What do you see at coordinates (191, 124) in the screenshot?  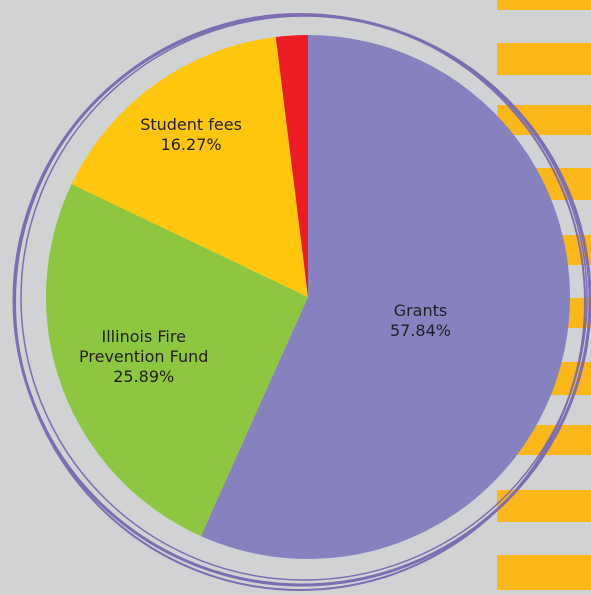 I see `slice-name: Student fees` at bounding box center [191, 124].